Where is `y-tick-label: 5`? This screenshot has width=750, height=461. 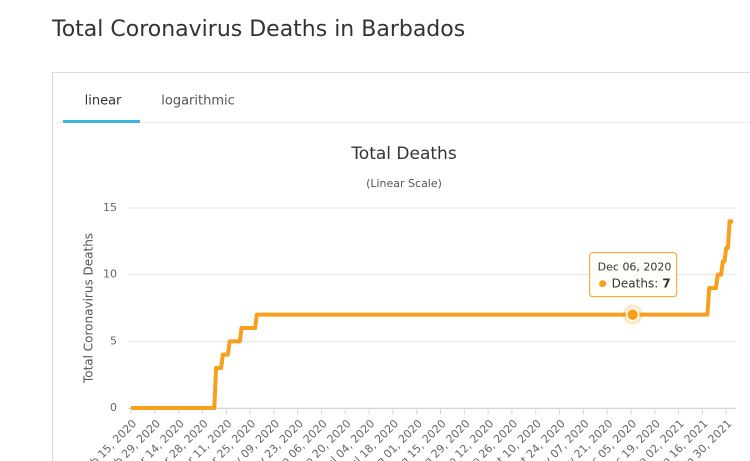
y-tick-label: 5 is located at coordinates (113, 340).